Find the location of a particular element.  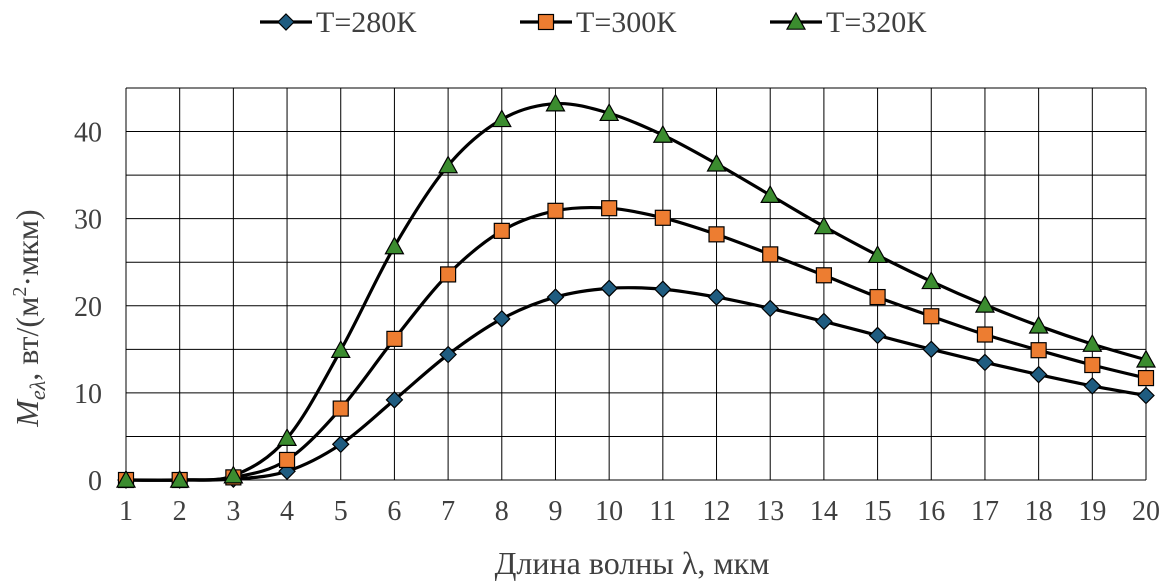

x-tick-label: 1 is located at coordinates (126, 511).